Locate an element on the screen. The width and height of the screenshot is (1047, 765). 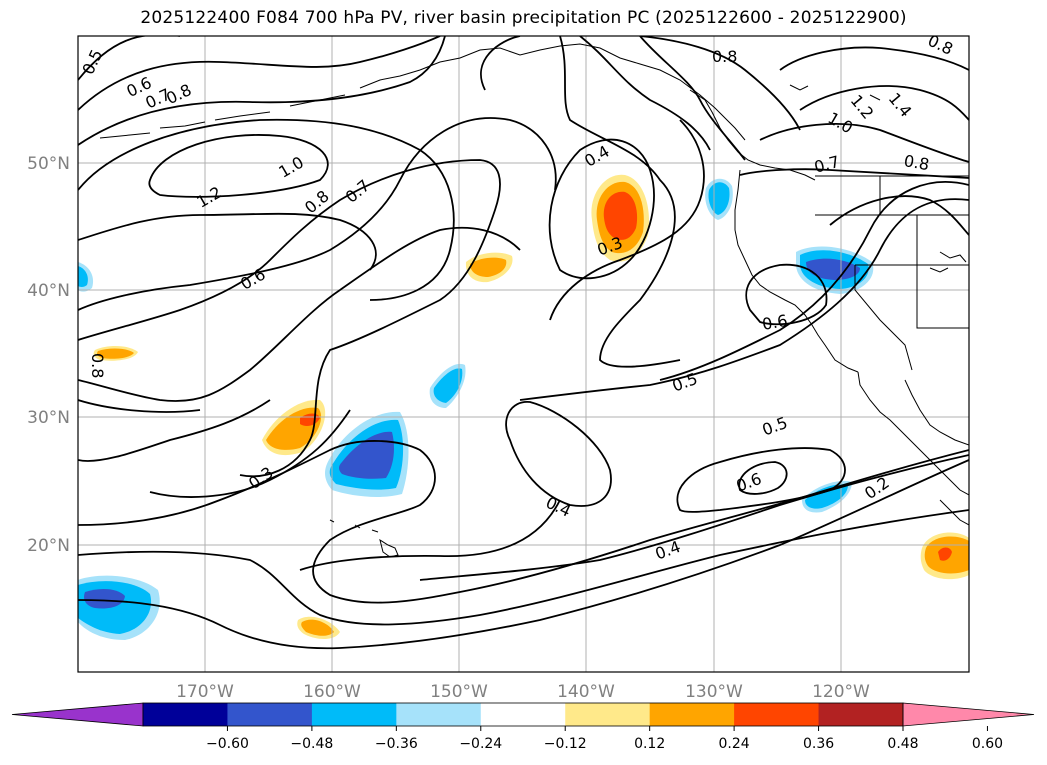
lat-label: 50°N is located at coordinates (48, 164).